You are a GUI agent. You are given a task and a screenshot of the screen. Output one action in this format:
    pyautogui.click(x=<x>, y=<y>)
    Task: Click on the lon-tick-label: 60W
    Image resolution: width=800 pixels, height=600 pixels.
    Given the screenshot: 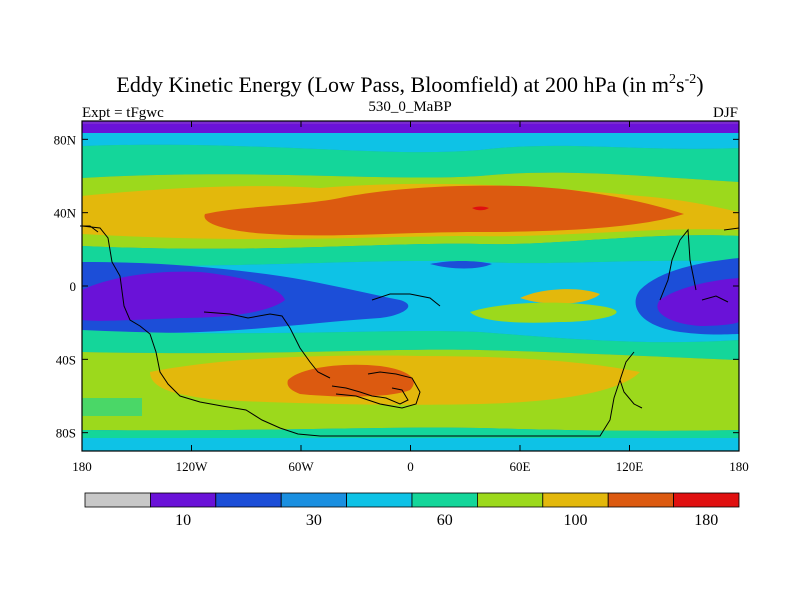 What is the action you would take?
    pyautogui.click(x=301, y=466)
    